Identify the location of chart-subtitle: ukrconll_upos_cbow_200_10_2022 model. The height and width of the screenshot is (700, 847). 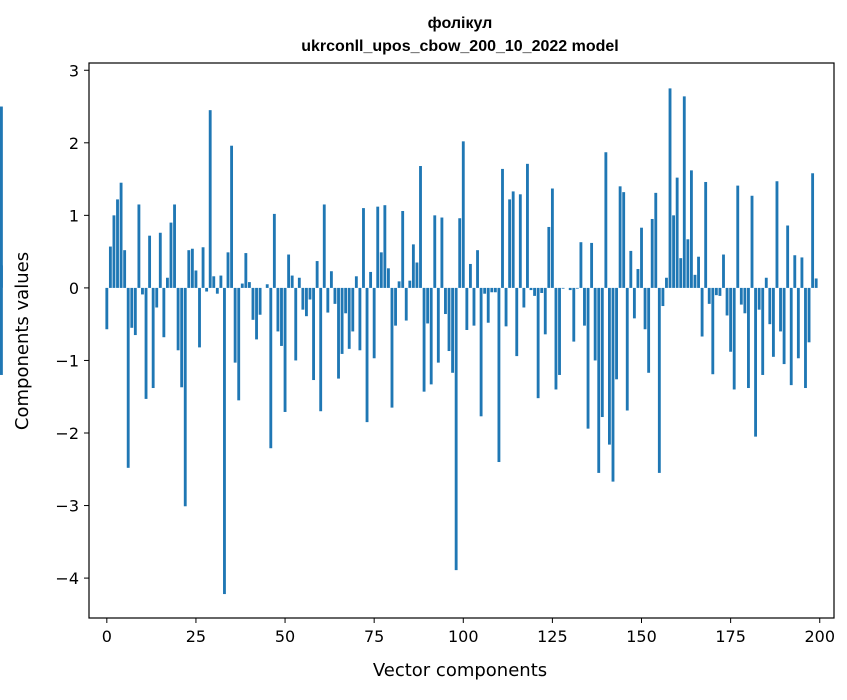
(459, 46).